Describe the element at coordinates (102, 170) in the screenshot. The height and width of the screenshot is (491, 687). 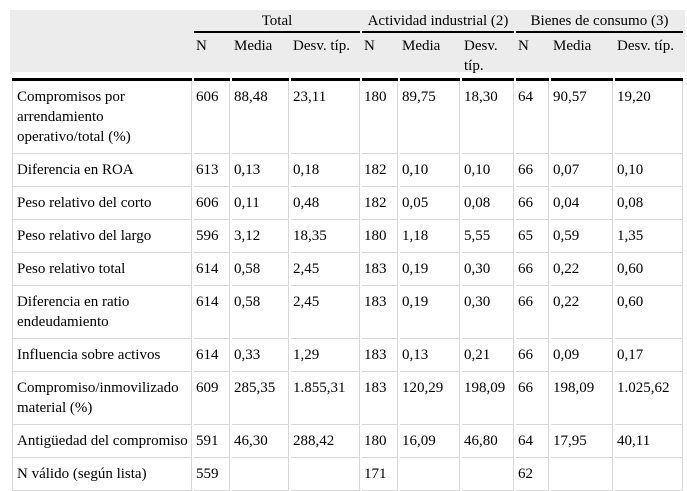
I see `row-label: Diferencia en ROA` at that location.